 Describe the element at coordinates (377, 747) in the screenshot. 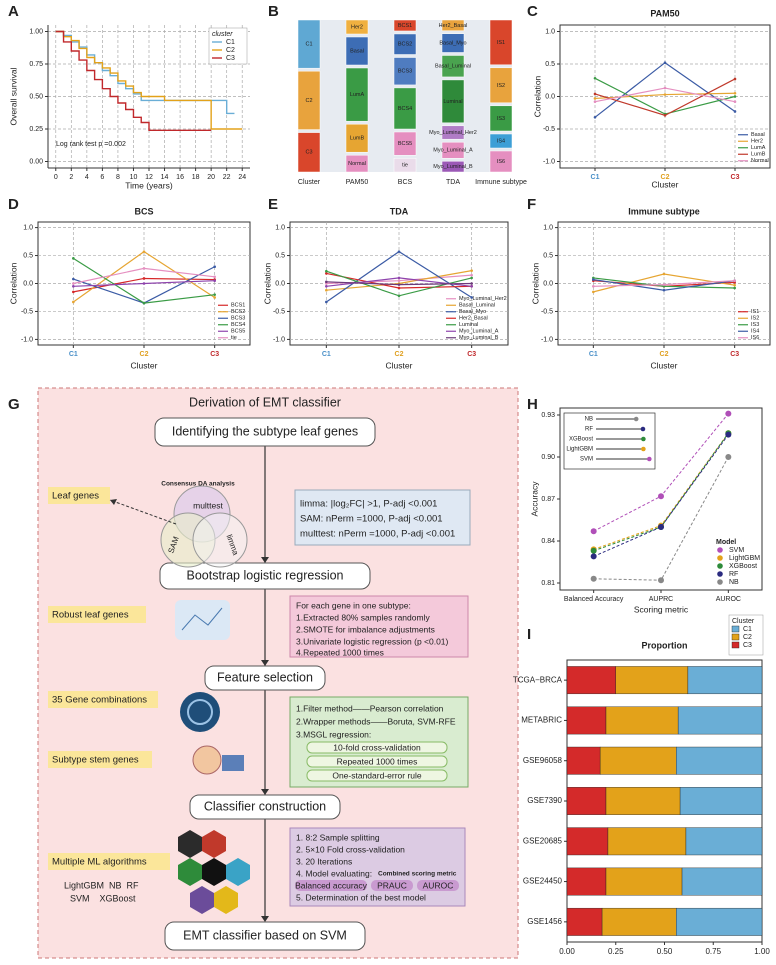

I see `option-pill` at that location.